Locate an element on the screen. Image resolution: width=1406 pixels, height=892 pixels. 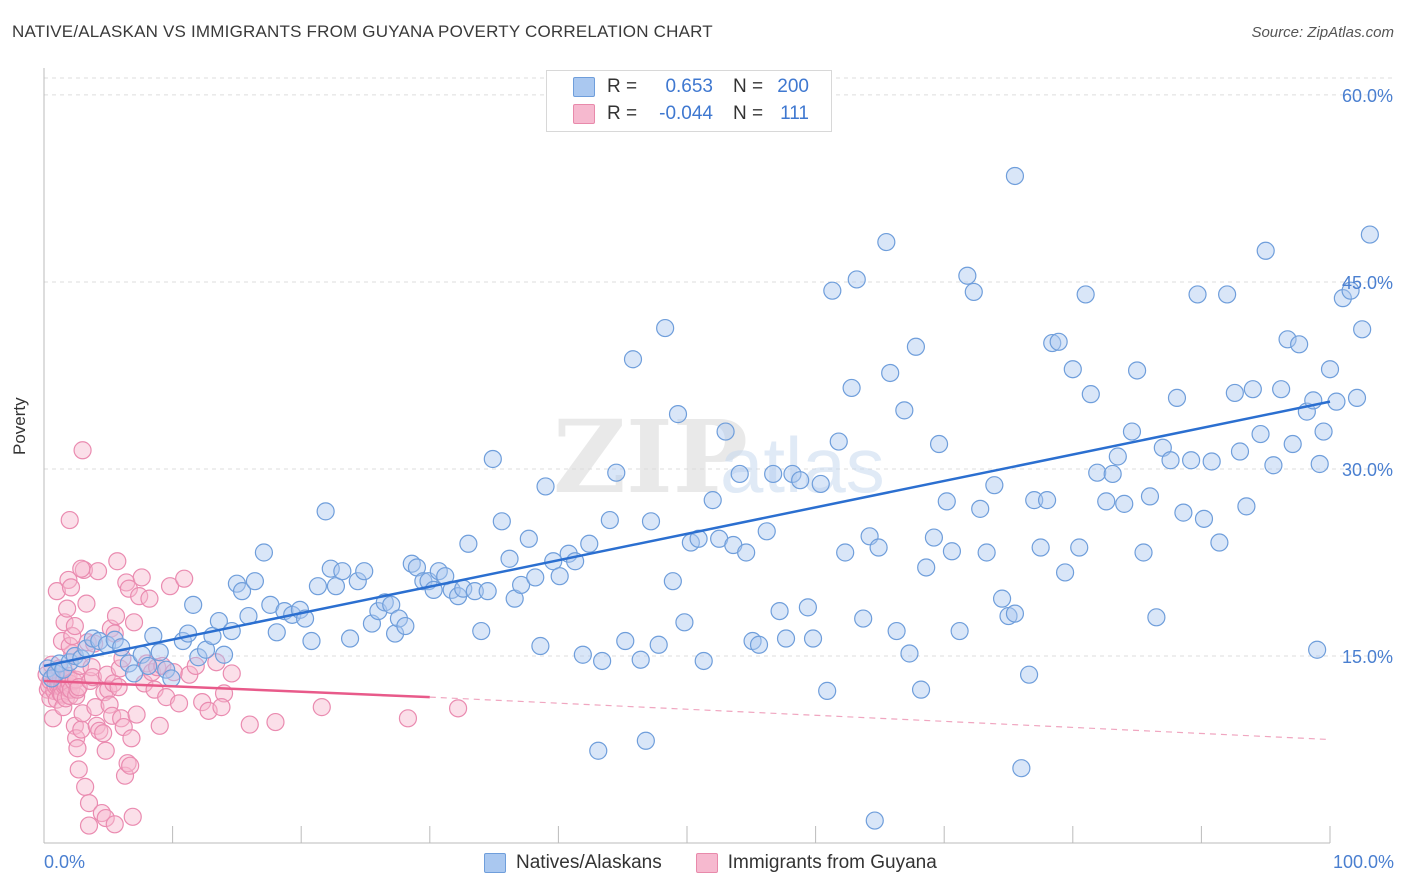
legend-row-guyana: R = -0.044 N = 111 is located at coordinates (678, 114).